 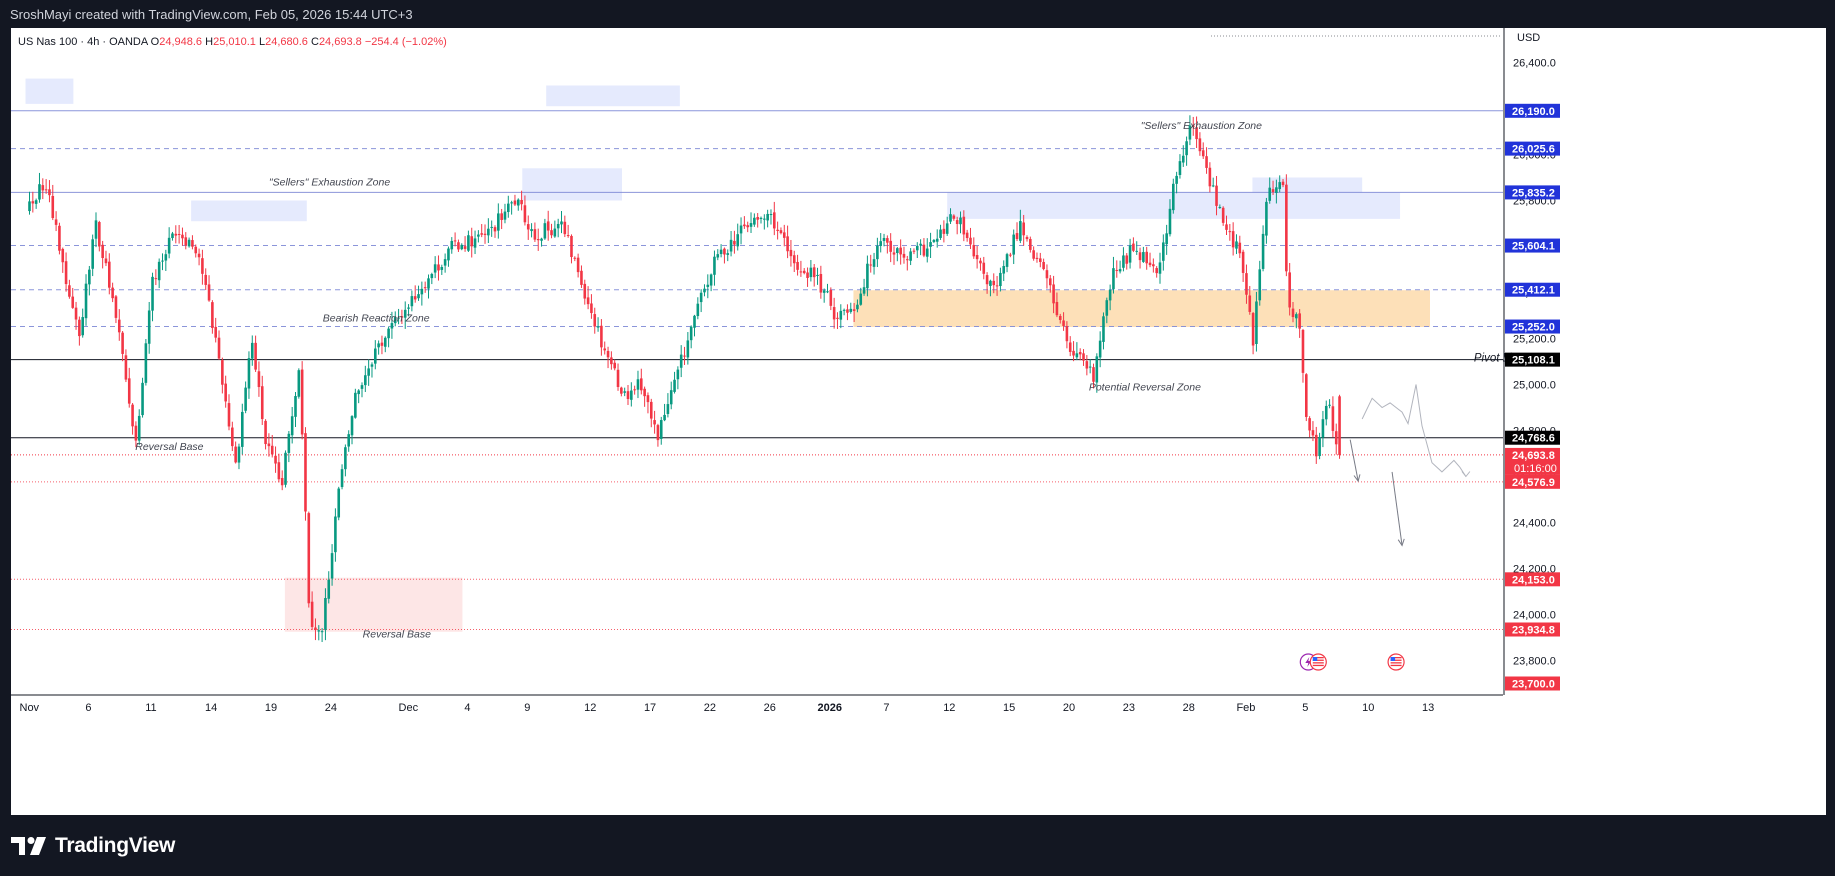 I want to click on price-tag-bg, so click(x=1532, y=289).